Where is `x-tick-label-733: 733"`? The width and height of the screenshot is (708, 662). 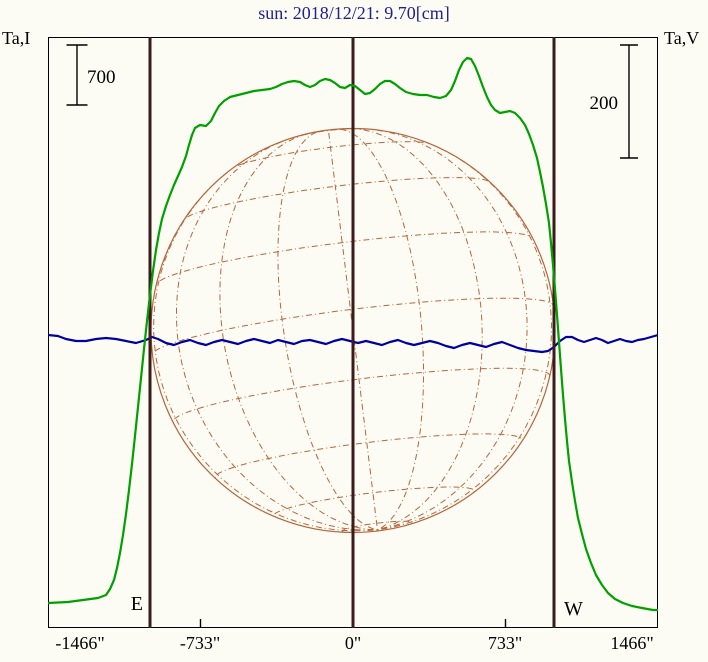
x-tick-label-733: 733" is located at coordinates (505, 643).